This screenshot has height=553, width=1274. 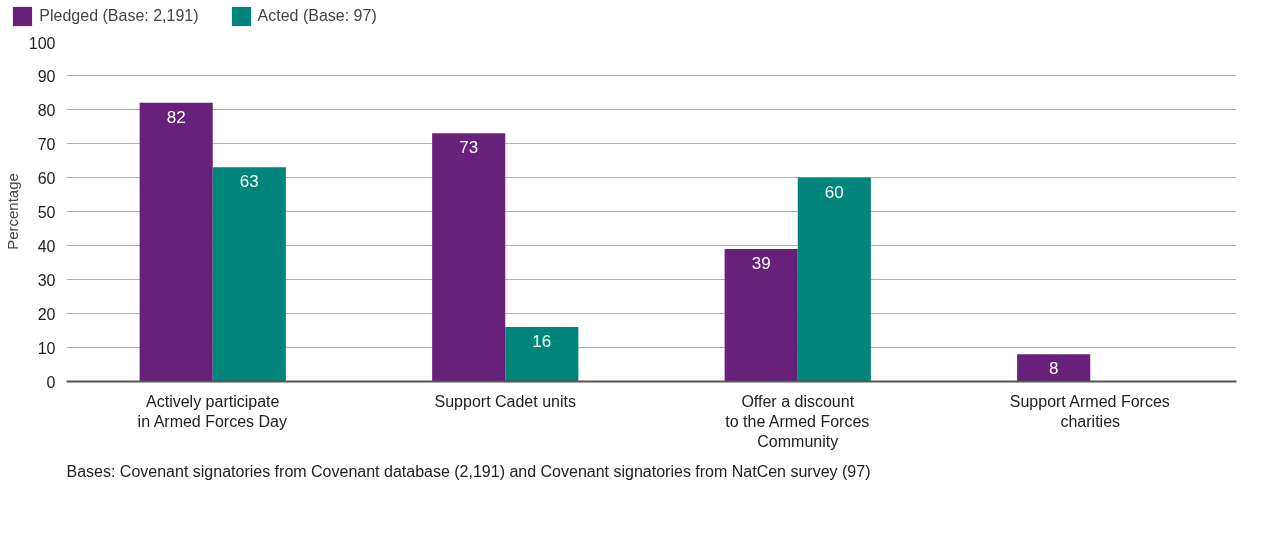 I want to click on data-label: 16, so click(x=542, y=342).